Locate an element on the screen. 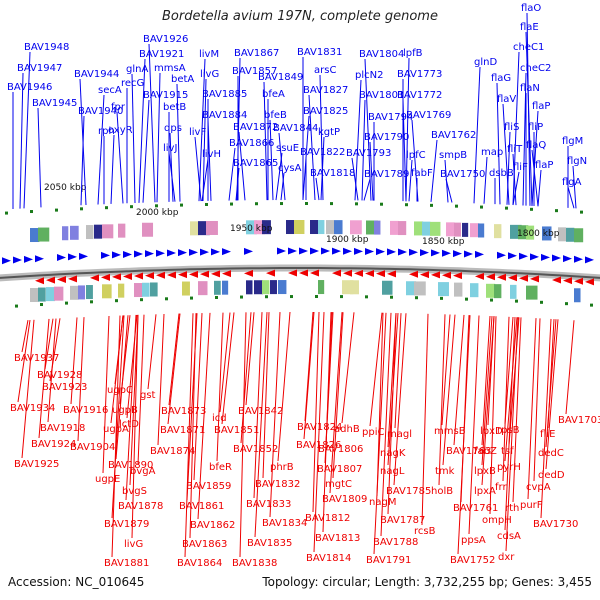 The height and width of the screenshot is (600, 600). reverse-gene-label: ppiC is located at coordinates (373, 432).